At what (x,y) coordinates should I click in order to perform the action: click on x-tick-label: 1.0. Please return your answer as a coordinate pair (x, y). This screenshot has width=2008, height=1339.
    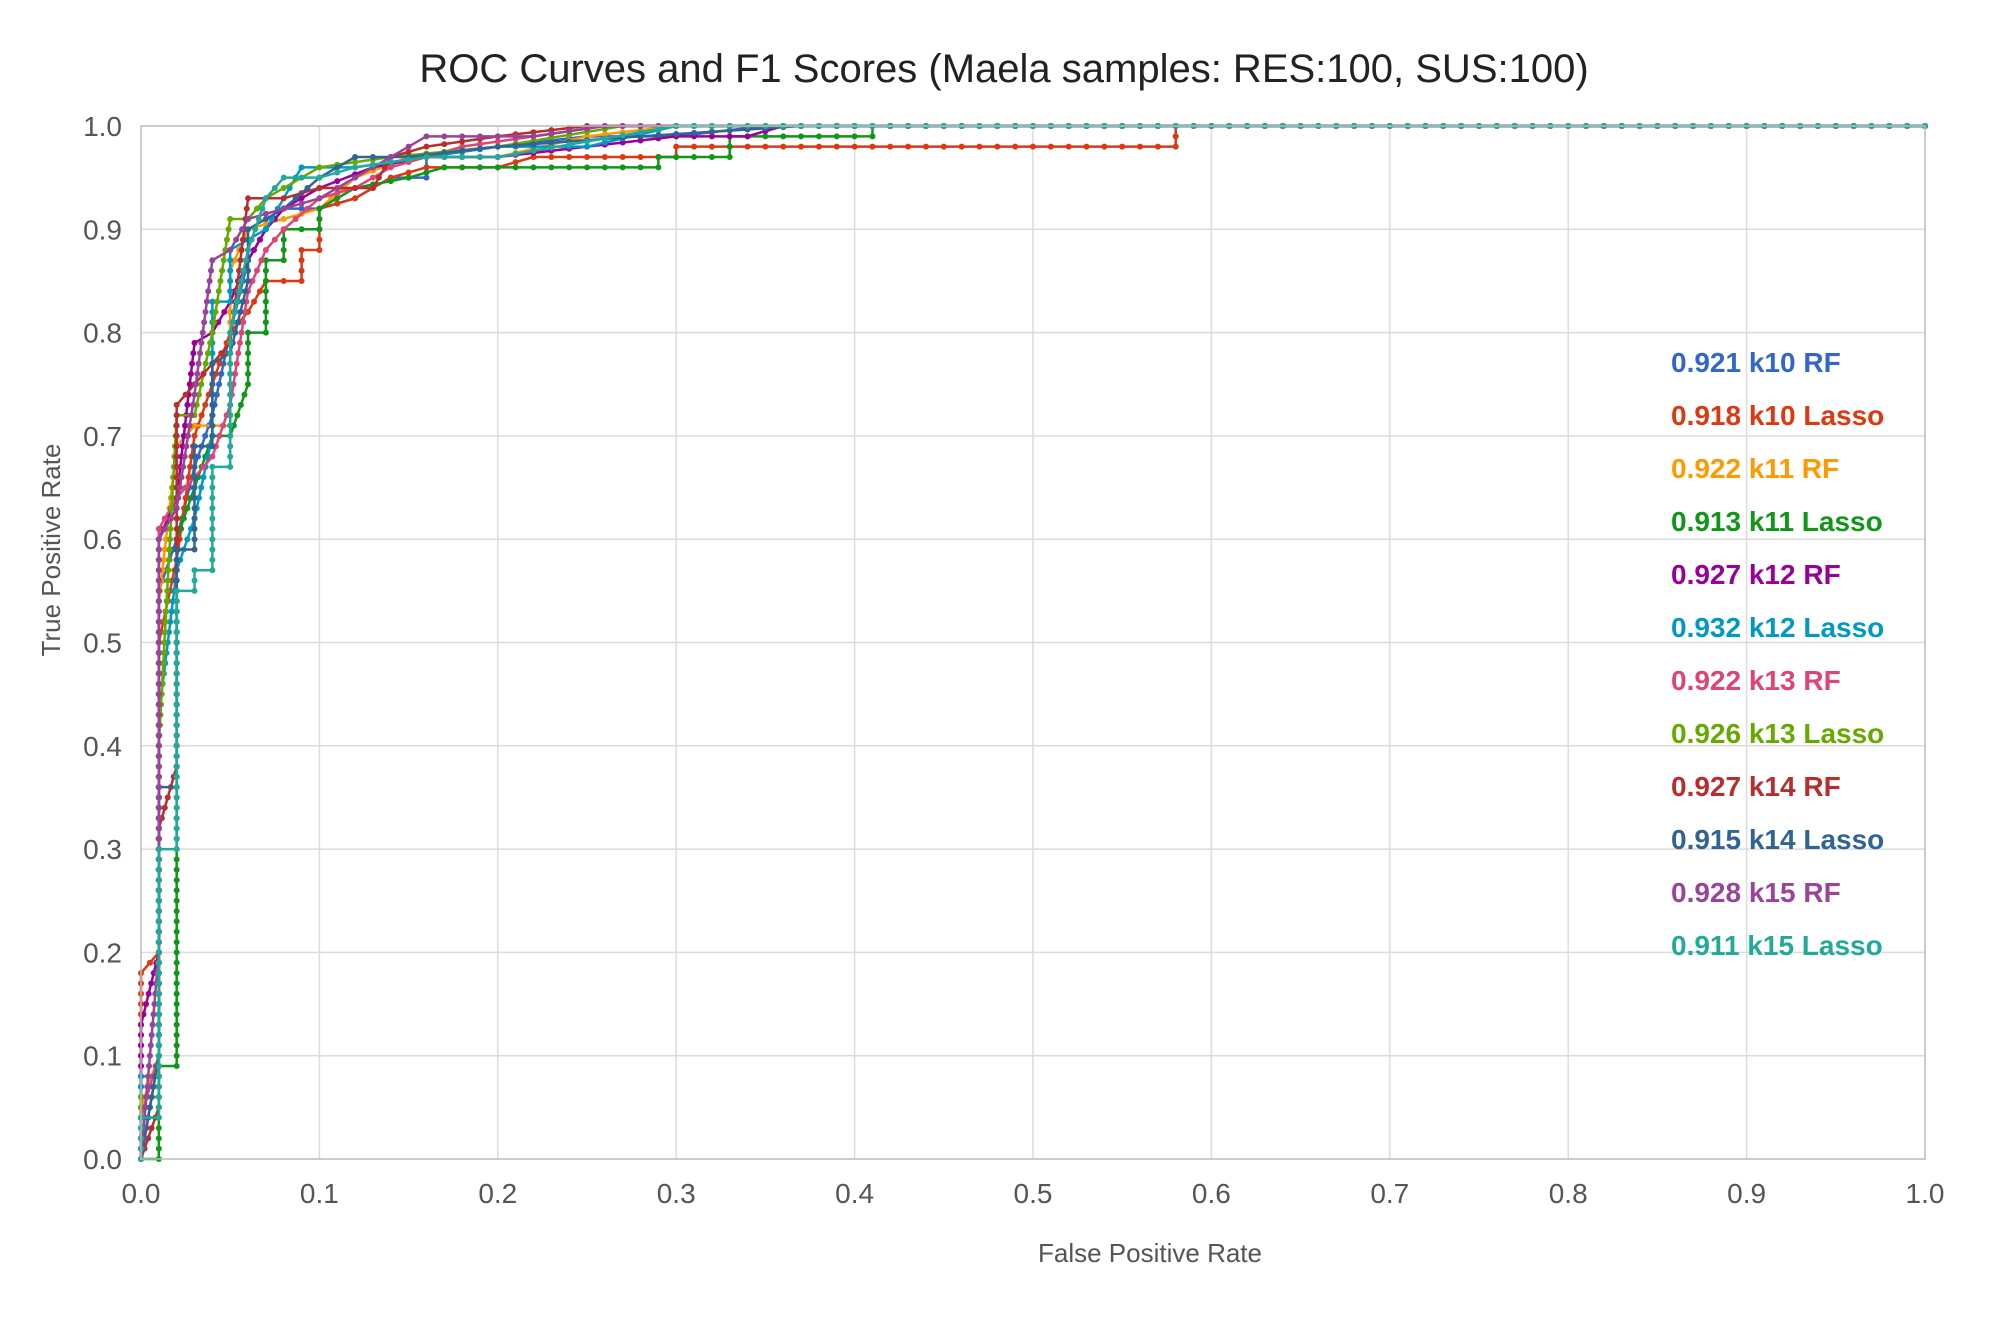
    Looking at the image, I should click on (1925, 1193).